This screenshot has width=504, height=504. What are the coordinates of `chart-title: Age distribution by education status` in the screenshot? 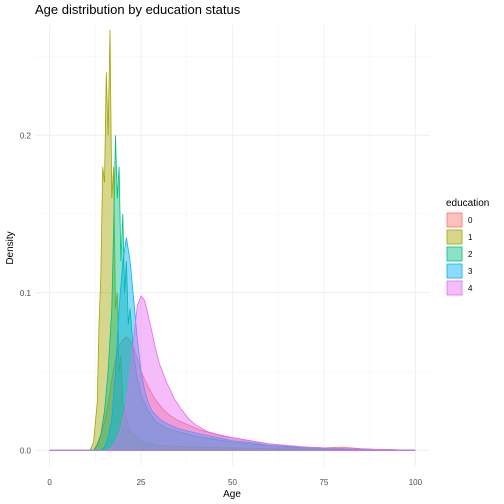 It's located at (138, 9).